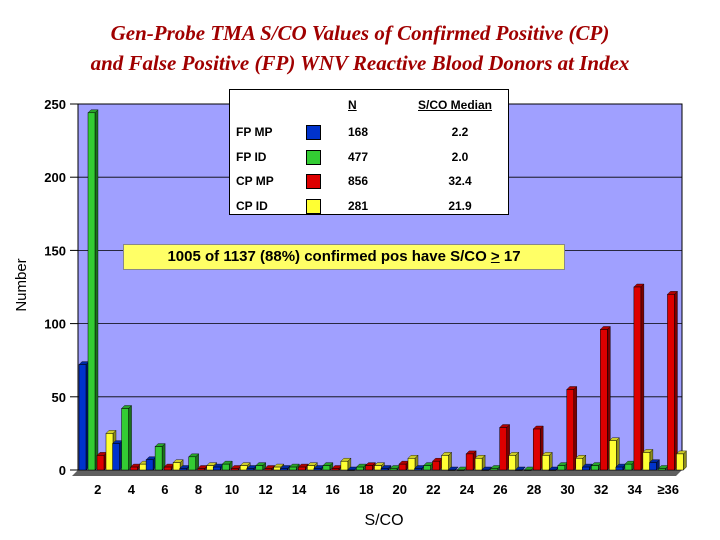  What do you see at coordinates (313, 206) in the screenshot?
I see `legend-swatch-yellow` at bounding box center [313, 206].